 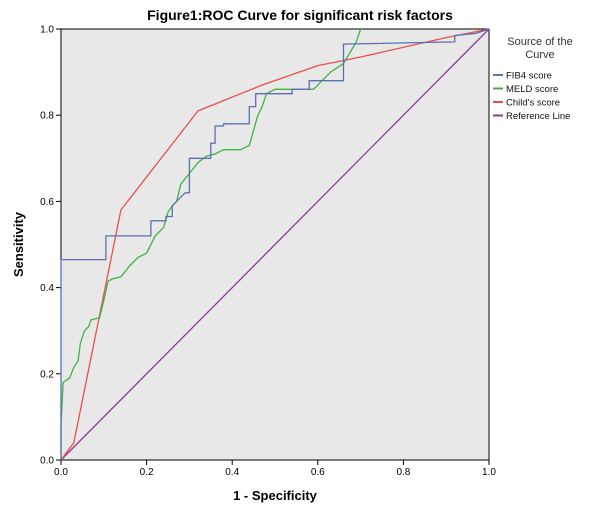 What do you see at coordinates (47, 116) in the screenshot?
I see `y-tick-label: 0.8` at bounding box center [47, 116].